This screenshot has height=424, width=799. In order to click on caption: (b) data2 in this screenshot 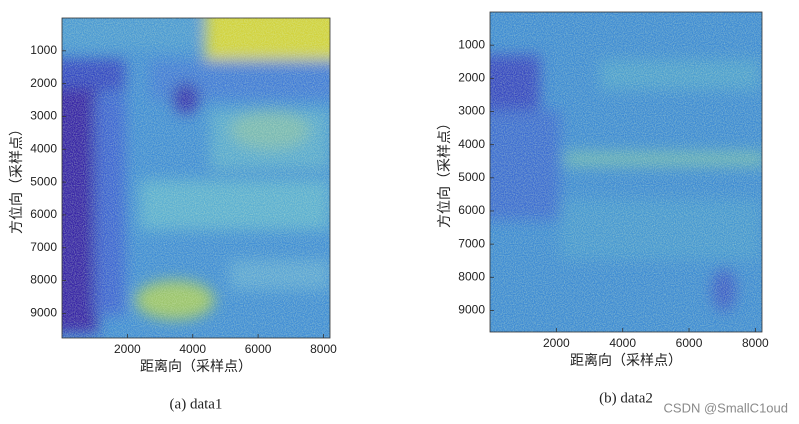, I will do `click(626, 398)`.